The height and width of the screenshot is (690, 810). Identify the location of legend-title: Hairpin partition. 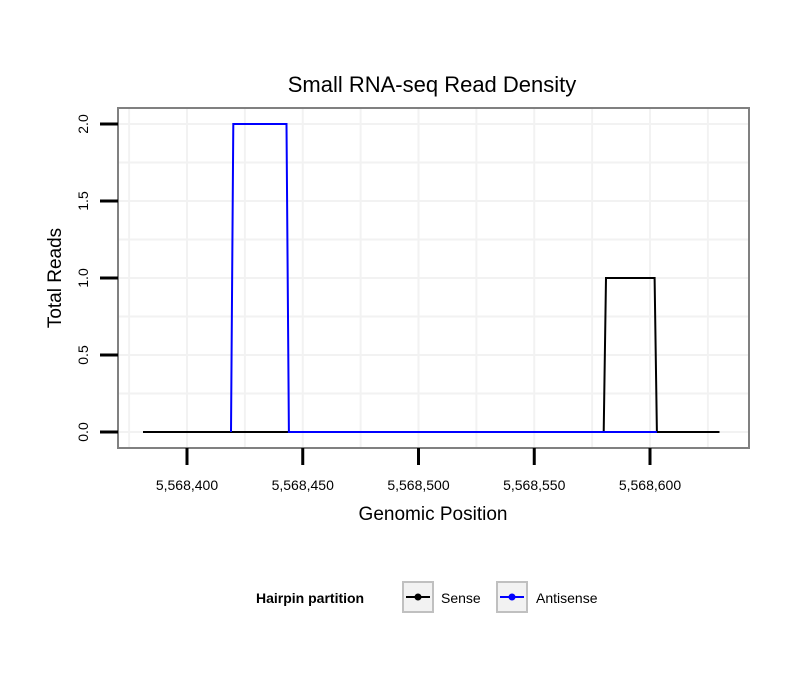
(310, 598).